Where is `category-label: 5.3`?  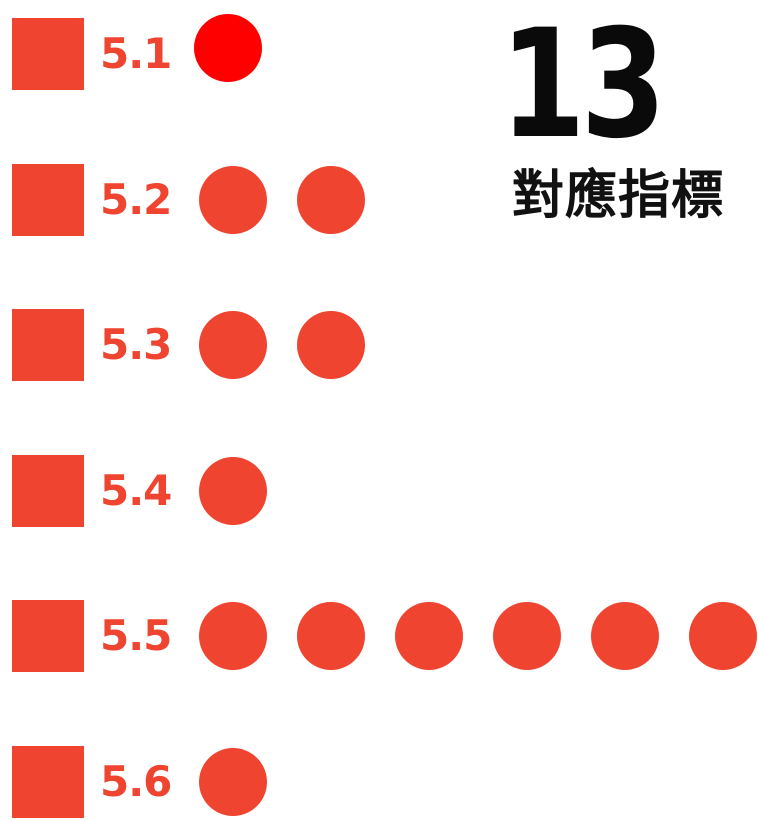 category-label: 5.3 is located at coordinates (136, 345).